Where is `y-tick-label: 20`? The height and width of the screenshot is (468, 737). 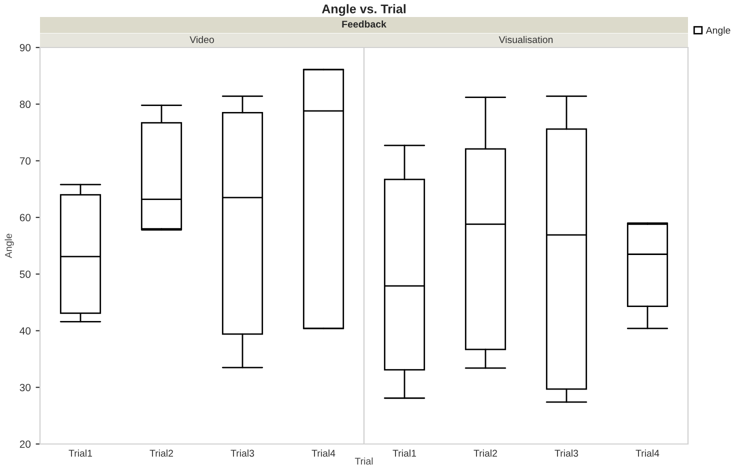 y-tick-label: 20 is located at coordinates (25, 444).